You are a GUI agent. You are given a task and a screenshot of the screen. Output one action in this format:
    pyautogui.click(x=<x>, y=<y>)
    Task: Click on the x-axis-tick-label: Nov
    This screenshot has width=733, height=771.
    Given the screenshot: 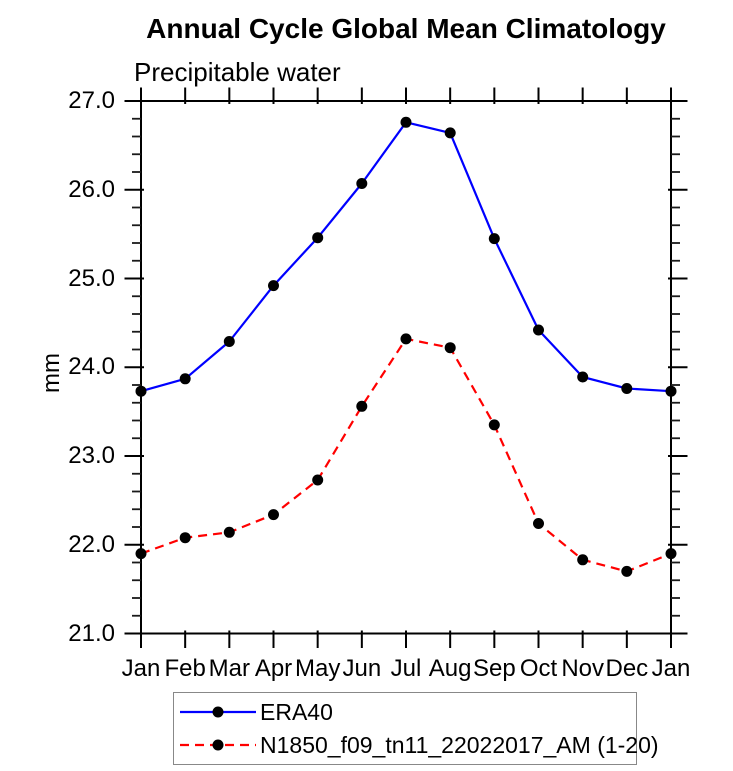 What is the action you would take?
    pyautogui.click(x=582, y=668)
    